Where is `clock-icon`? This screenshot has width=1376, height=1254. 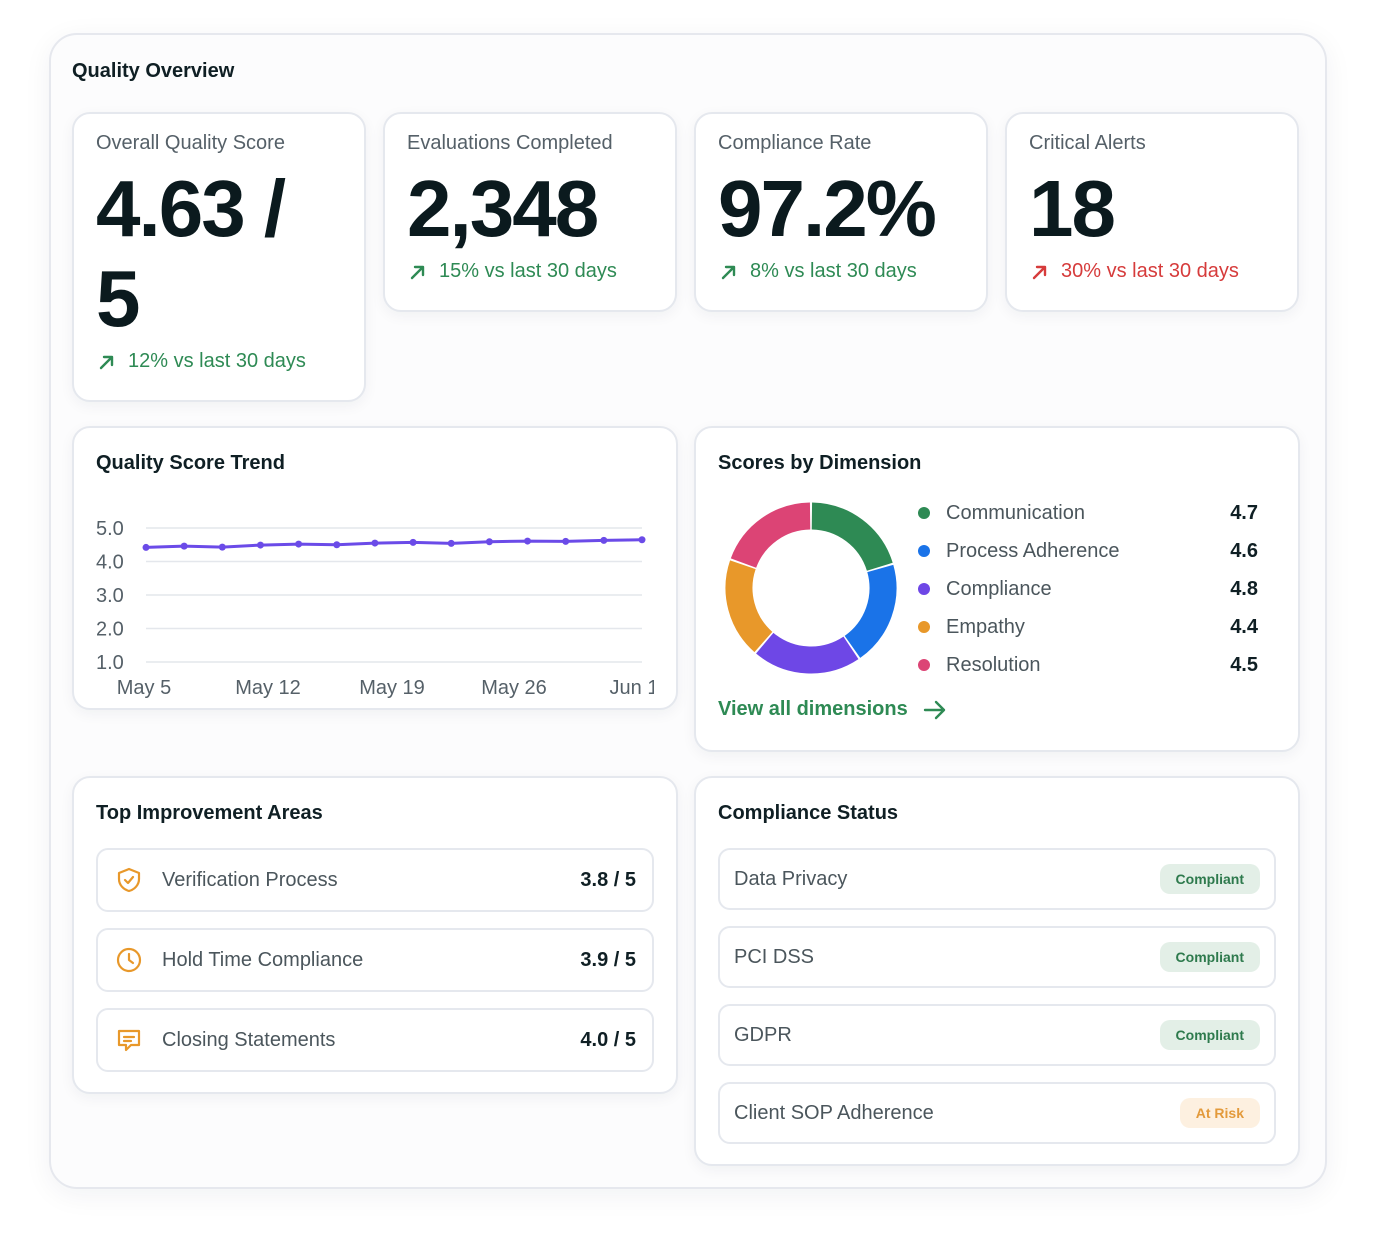
clock-icon is located at coordinates (129, 960).